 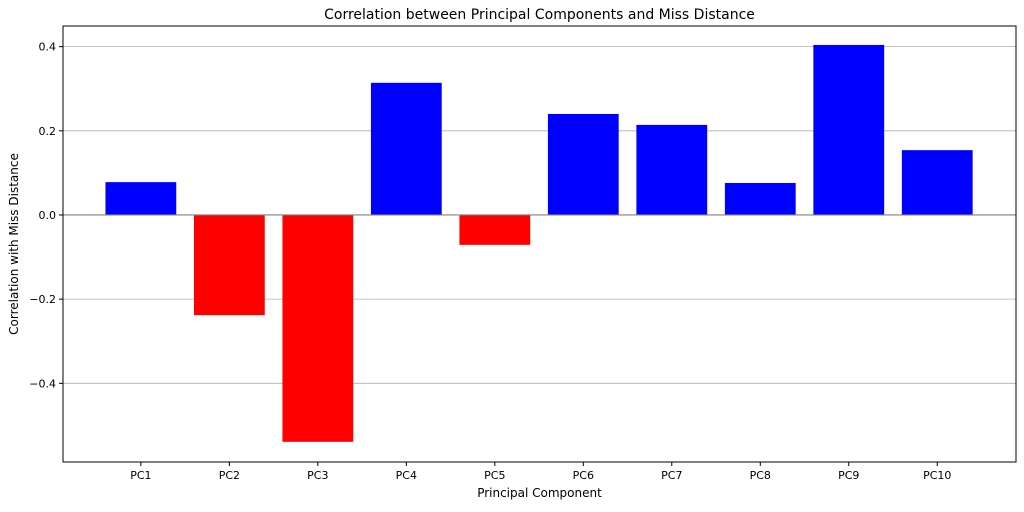 I want to click on x-axis-label: Principal Component, so click(x=539, y=493).